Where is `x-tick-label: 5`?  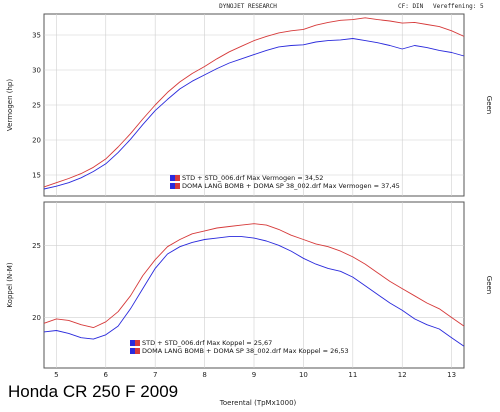
x-tick-label: 5 is located at coordinates (56, 375).